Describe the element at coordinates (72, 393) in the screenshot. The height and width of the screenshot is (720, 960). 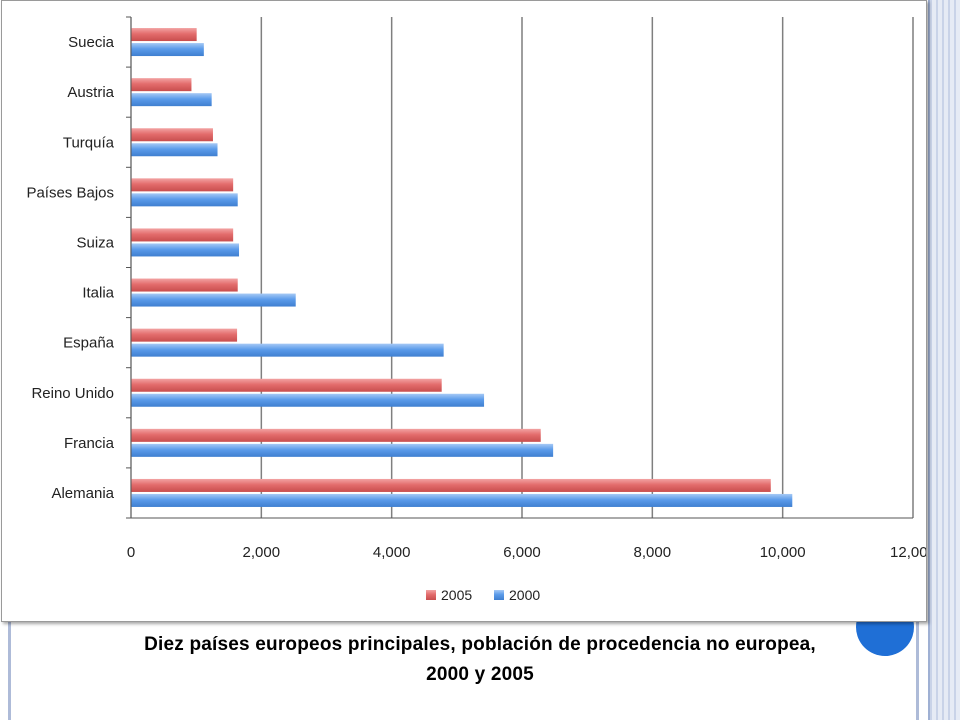
I see `category-label: Reino Unido` at that location.